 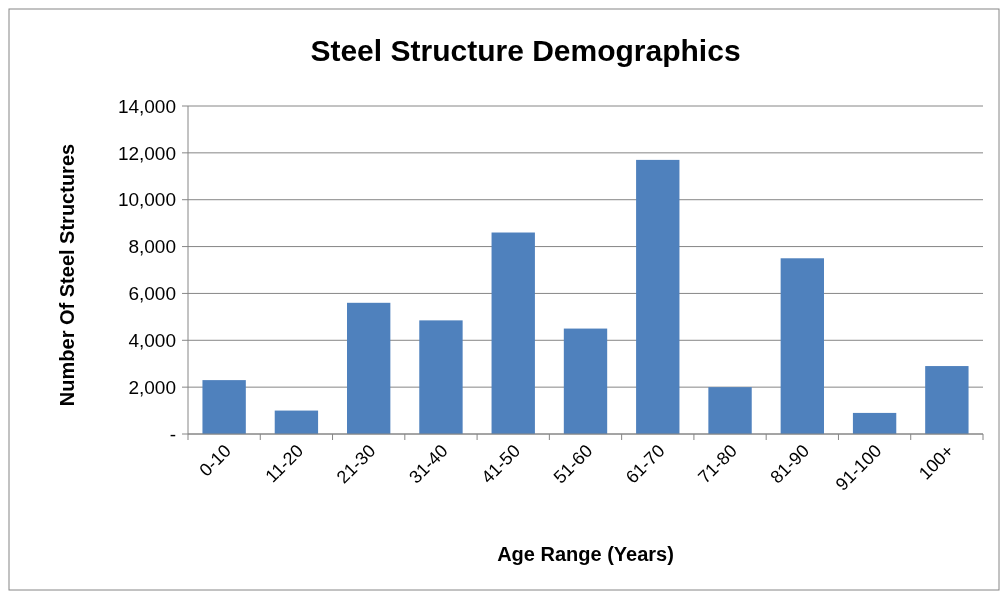 What do you see at coordinates (152, 387) in the screenshot?
I see `y-tick-label: 2,000` at bounding box center [152, 387].